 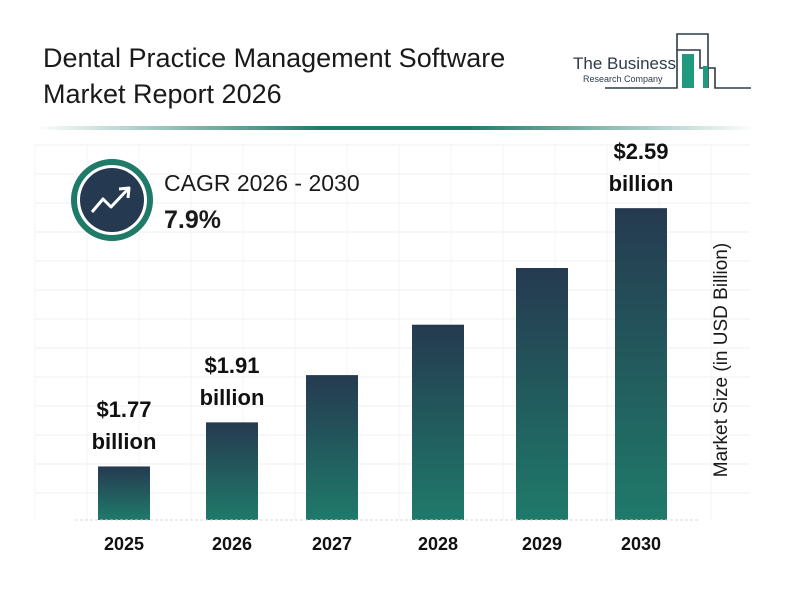 I want to click on cagr-label: CAGR 2026 - 2030, so click(x=262, y=183).